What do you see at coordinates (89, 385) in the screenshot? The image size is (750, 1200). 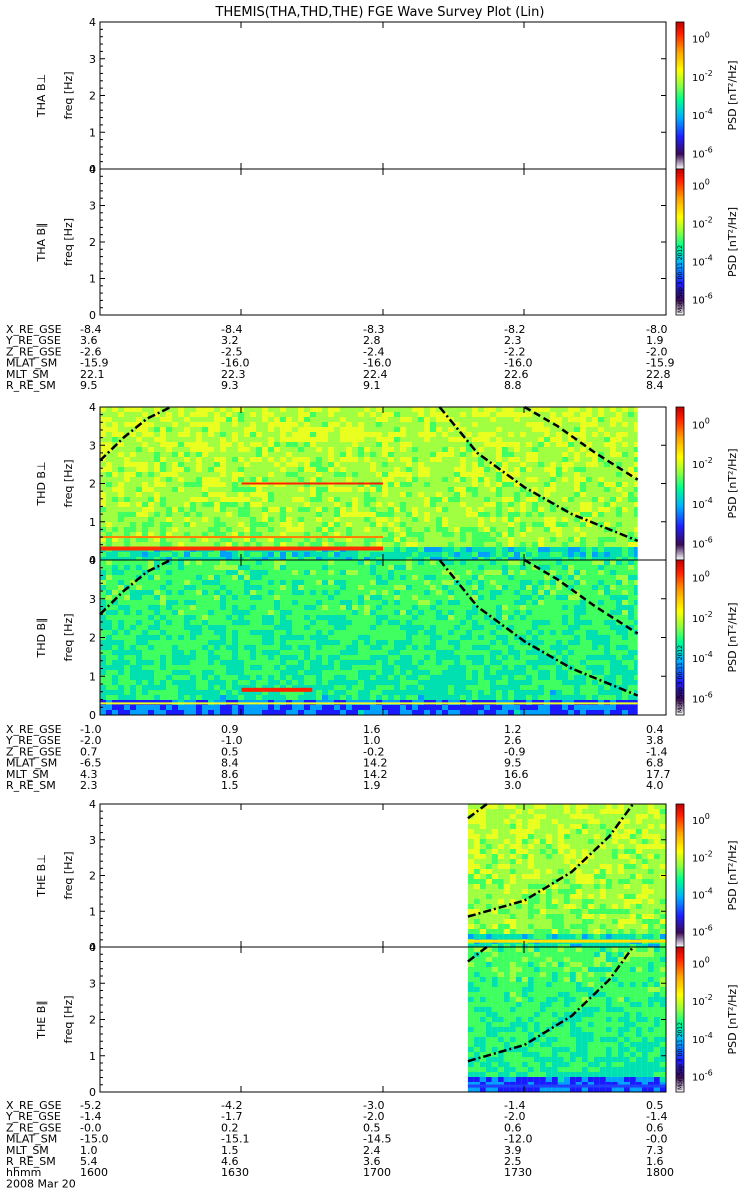 I see `ephemeris-value: 9.5` at bounding box center [89, 385].